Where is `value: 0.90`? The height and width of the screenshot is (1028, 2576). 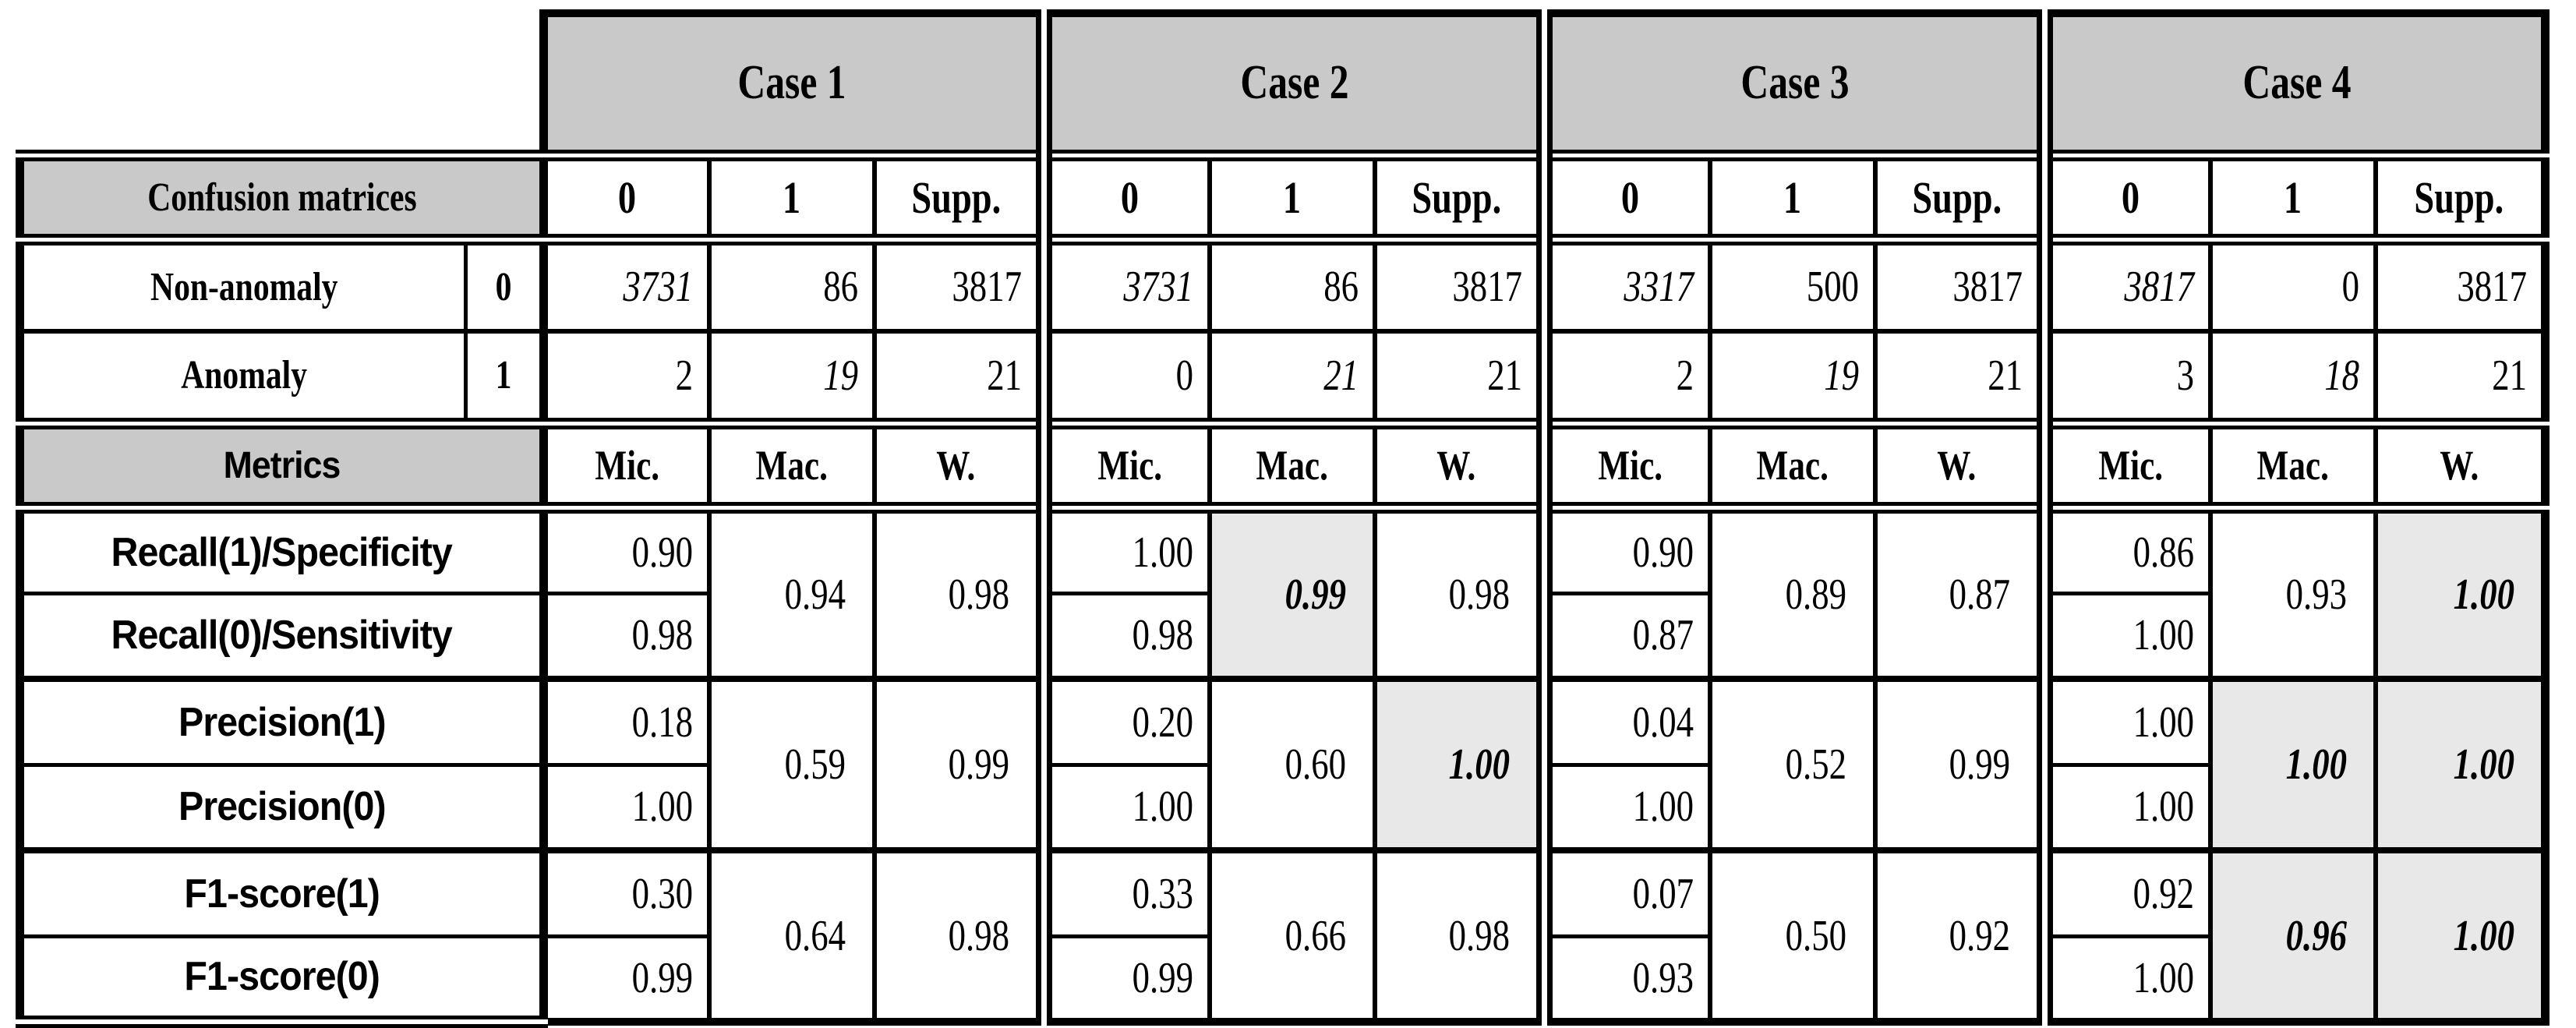
value: 0.90 is located at coordinates (662, 552).